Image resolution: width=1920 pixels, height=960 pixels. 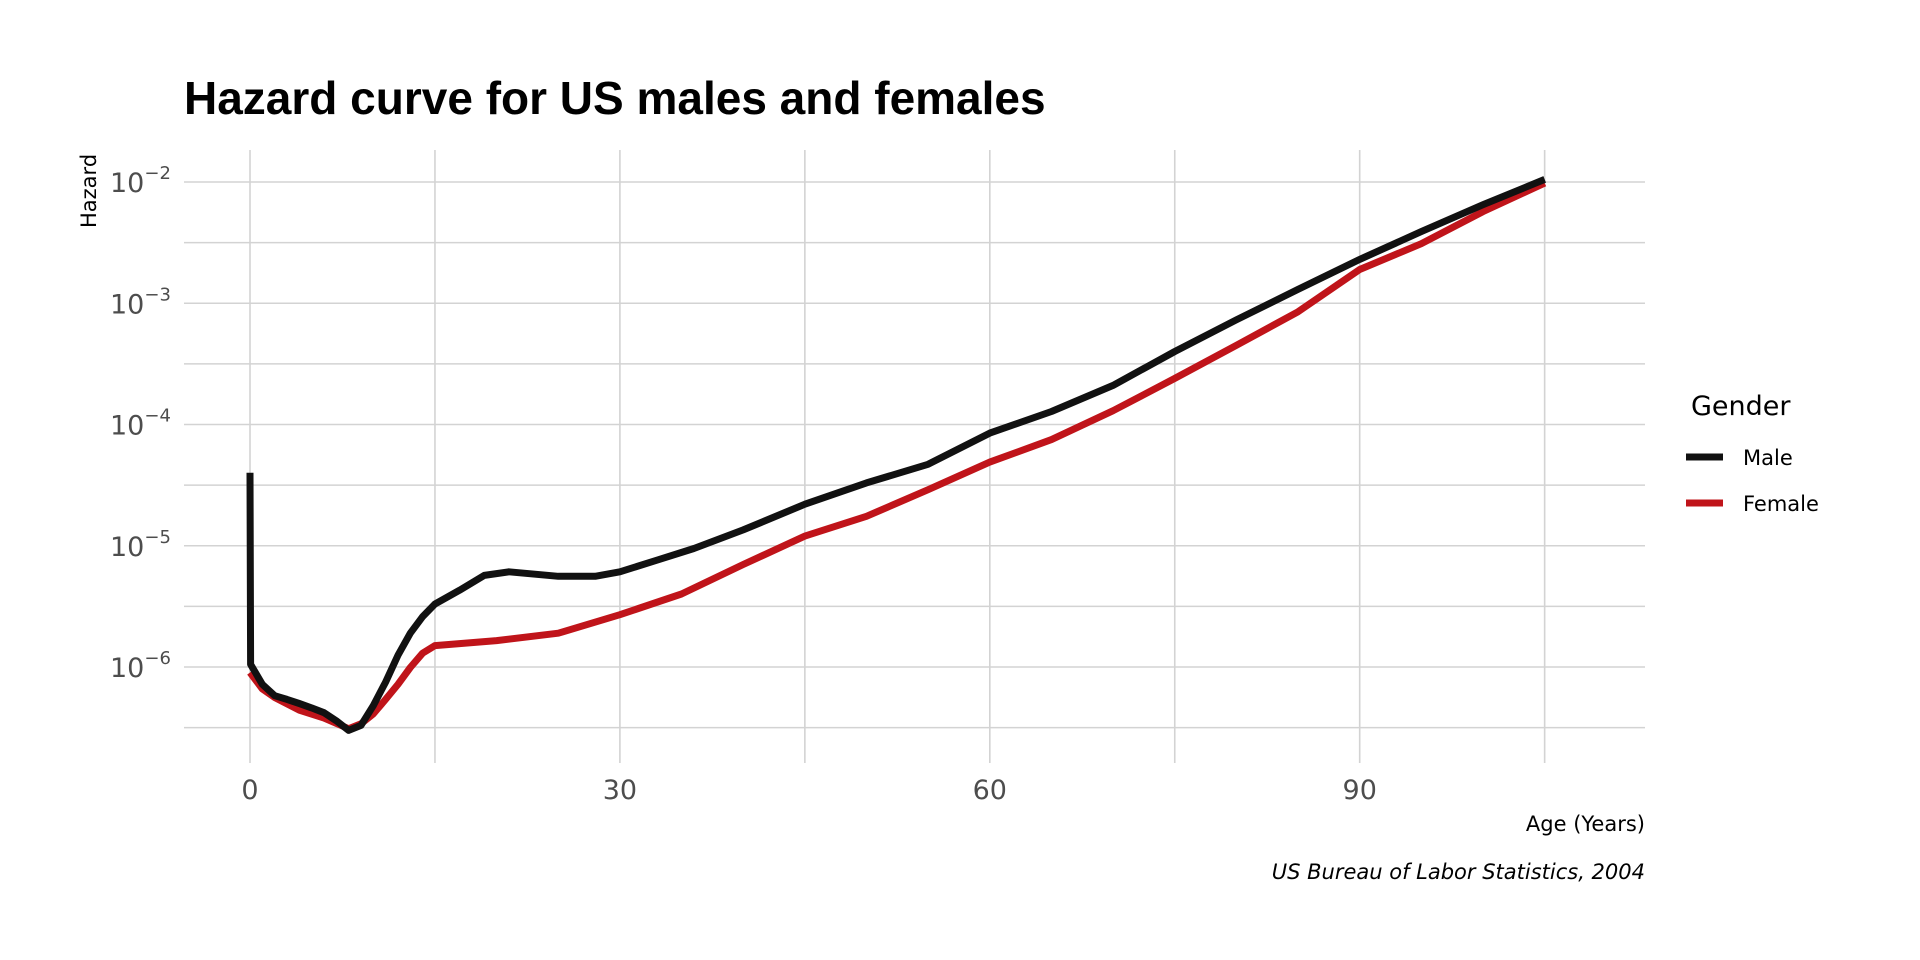 What do you see at coordinates (1585, 824) in the screenshot?
I see `x-axis-title: Age (Years)` at bounding box center [1585, 824].